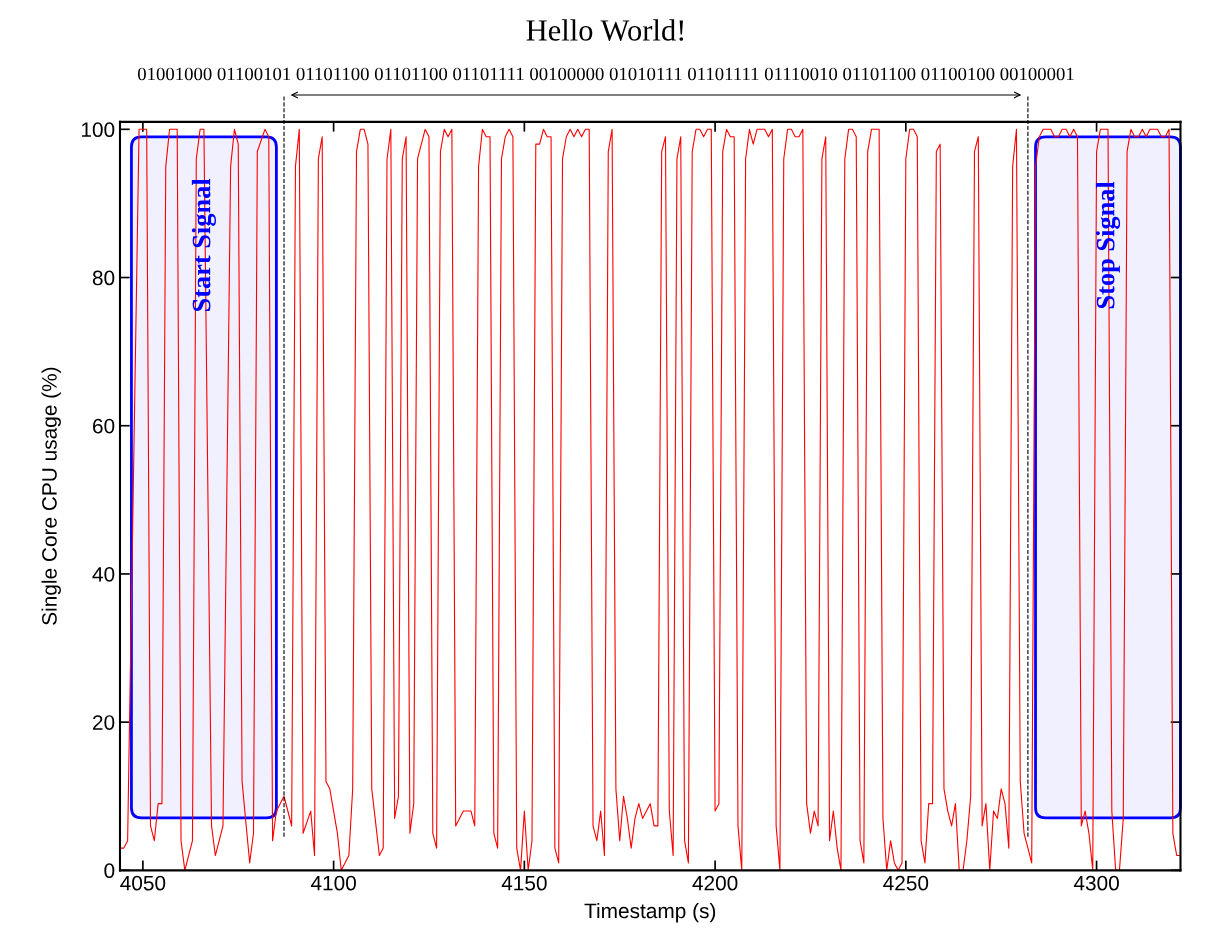 The width and height of the screenshot is (1212, 945). I want to click on y-tick-label: 60, so click(104, 426).